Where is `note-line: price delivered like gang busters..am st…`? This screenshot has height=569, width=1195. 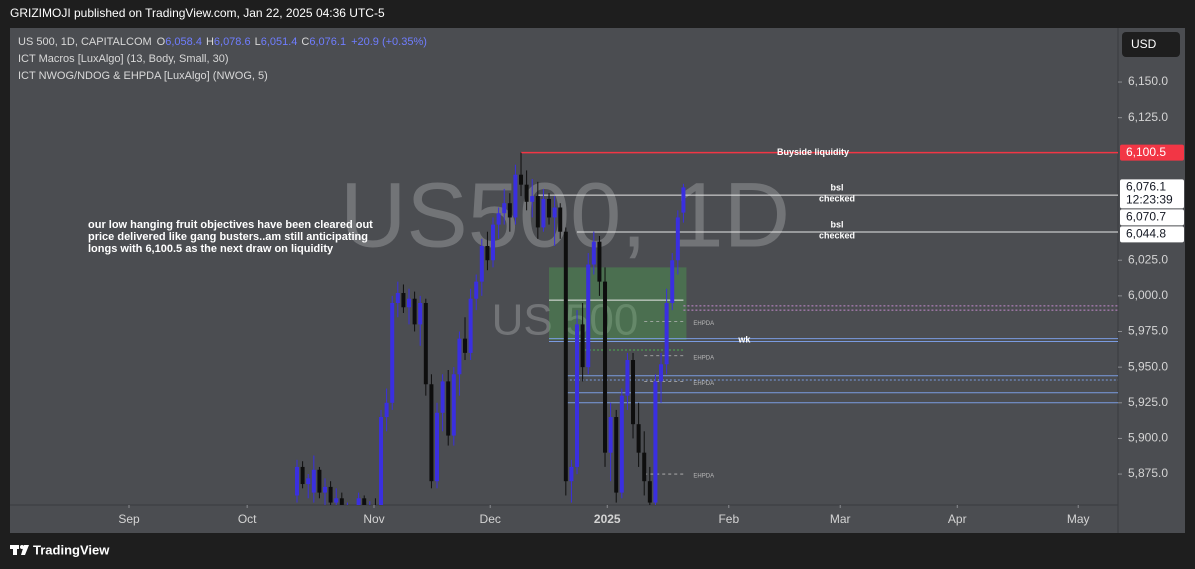 note-line: price delivered like gang busters..am st… is located at coordinates (228, 237).